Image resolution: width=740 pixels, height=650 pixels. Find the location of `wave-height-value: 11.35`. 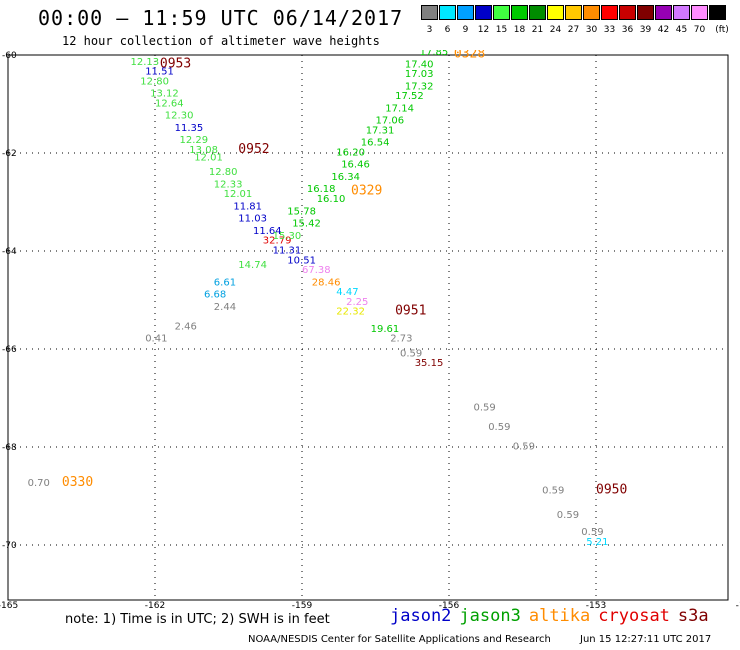

wave-height-value: 11.35 is located at coordinates (189, 128).